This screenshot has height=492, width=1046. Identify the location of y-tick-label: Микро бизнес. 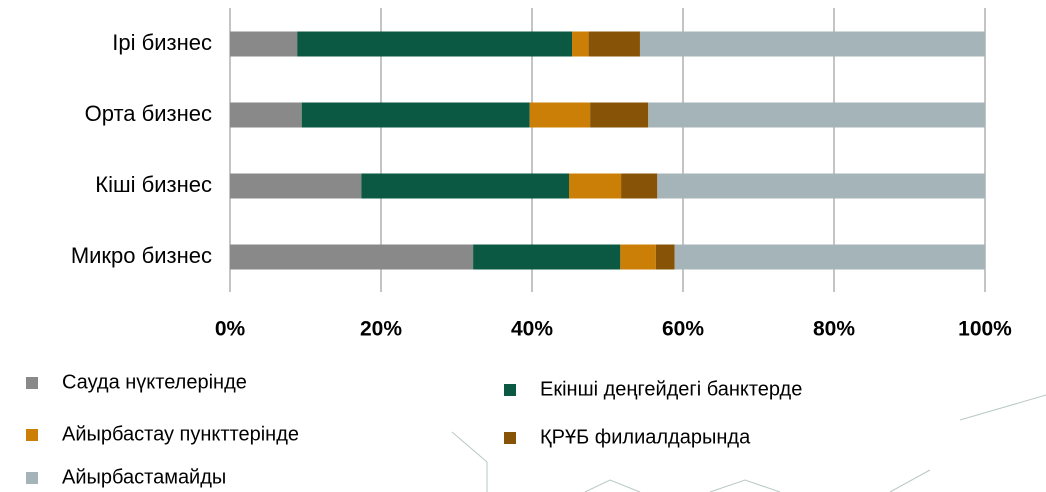
(141, 255).